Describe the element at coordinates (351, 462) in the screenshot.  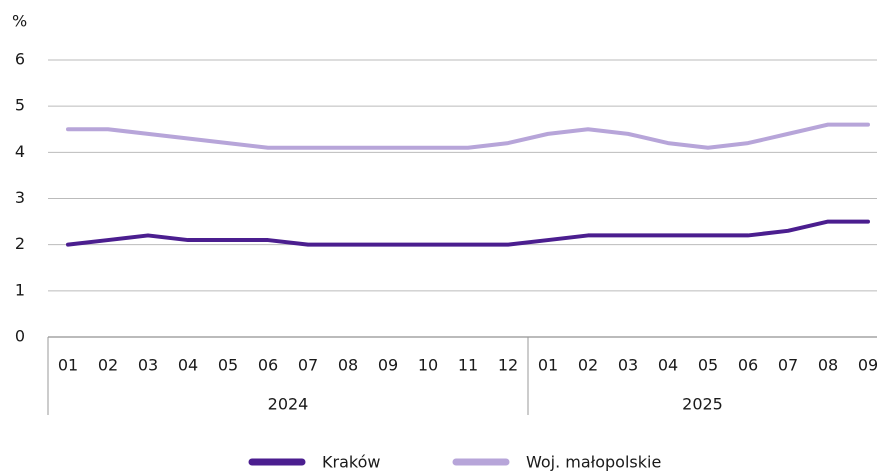
I see `legend-label: Kraków` at that location.